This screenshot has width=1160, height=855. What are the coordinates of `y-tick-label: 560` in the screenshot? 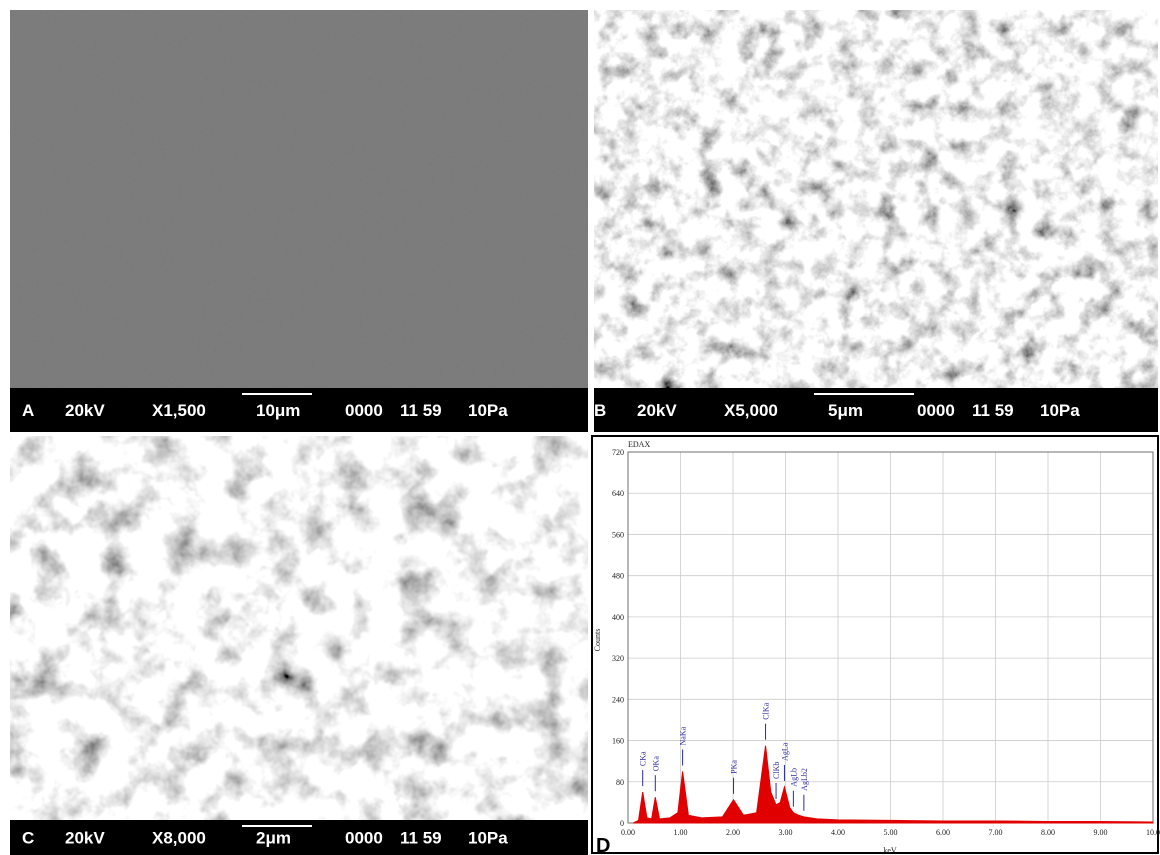 It's located at (618, 534).